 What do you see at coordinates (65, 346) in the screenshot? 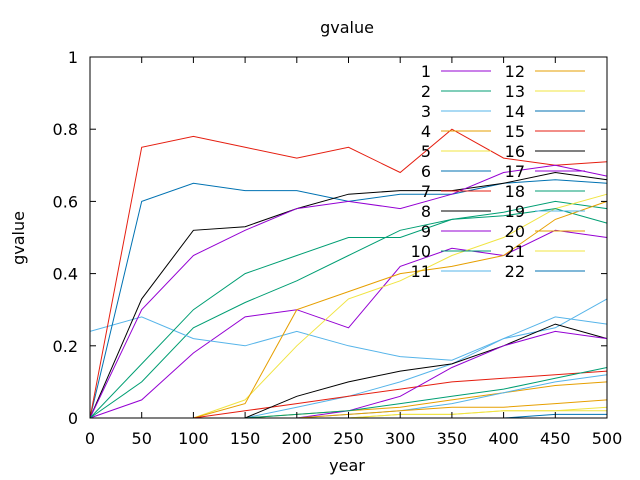
I see `y-tick-label: 0.2` at bounding box center [65, 346].